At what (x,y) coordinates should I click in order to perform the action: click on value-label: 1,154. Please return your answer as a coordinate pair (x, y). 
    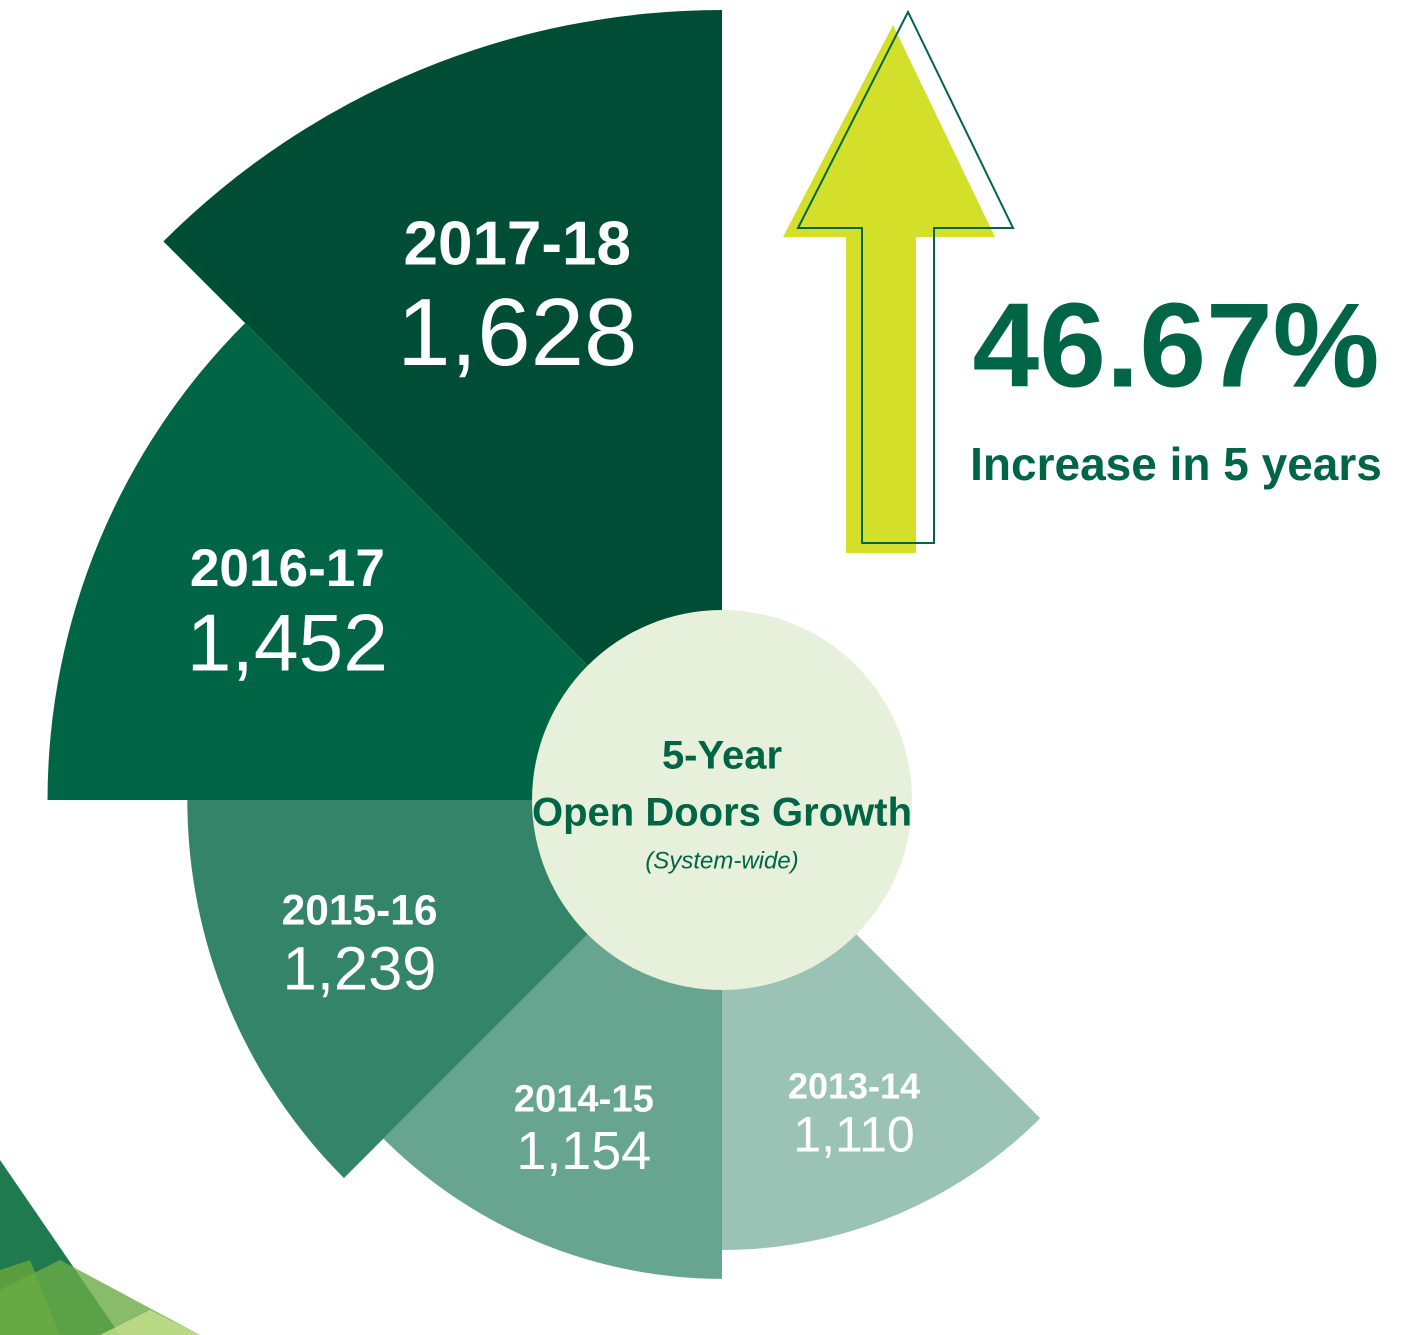
    Looking at the image, I should click on (583, 1151).